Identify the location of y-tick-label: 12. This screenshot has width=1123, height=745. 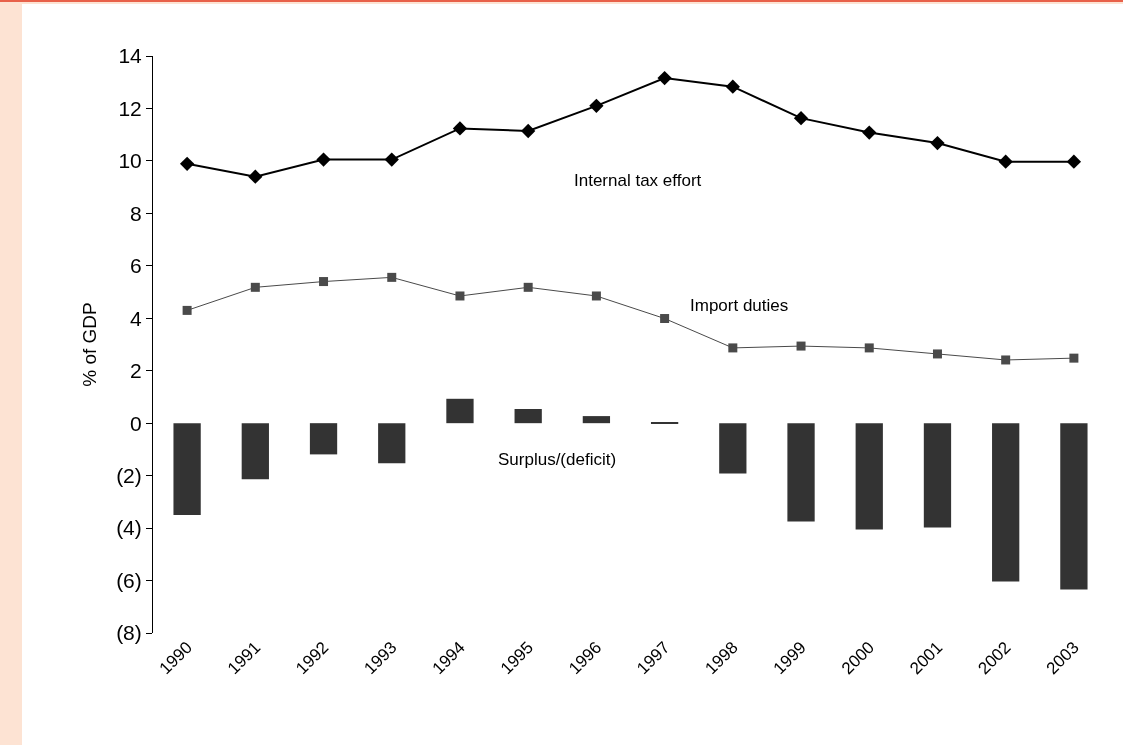
(130, 108).